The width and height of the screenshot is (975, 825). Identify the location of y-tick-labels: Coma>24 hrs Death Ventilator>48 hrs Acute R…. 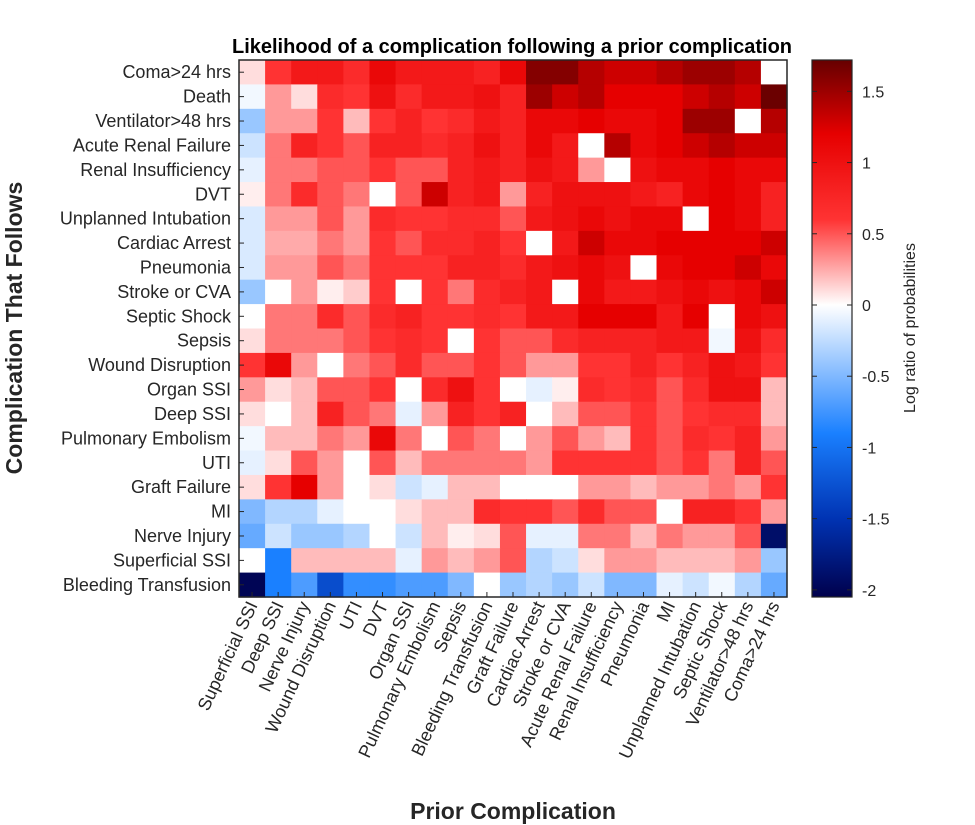
(152, 328).